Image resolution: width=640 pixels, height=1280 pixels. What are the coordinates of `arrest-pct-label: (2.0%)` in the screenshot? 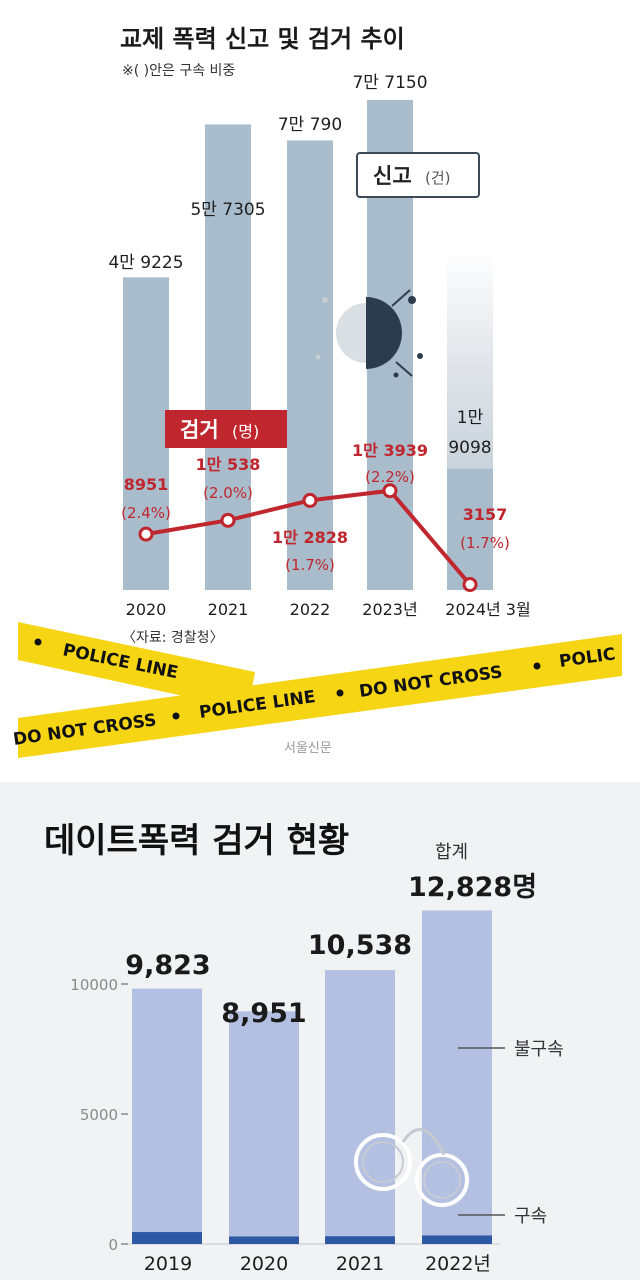 It's located at (228, 493).